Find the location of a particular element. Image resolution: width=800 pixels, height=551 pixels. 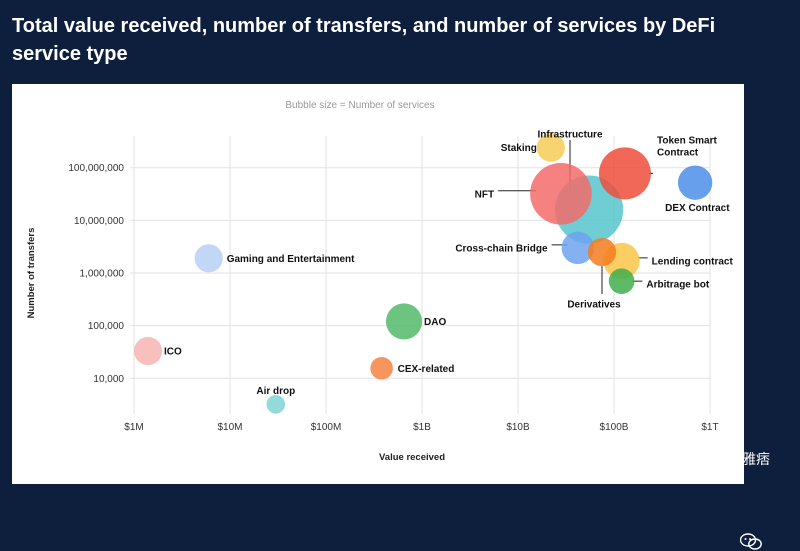

bubble-derivatives is located at coordinates (602, 252).